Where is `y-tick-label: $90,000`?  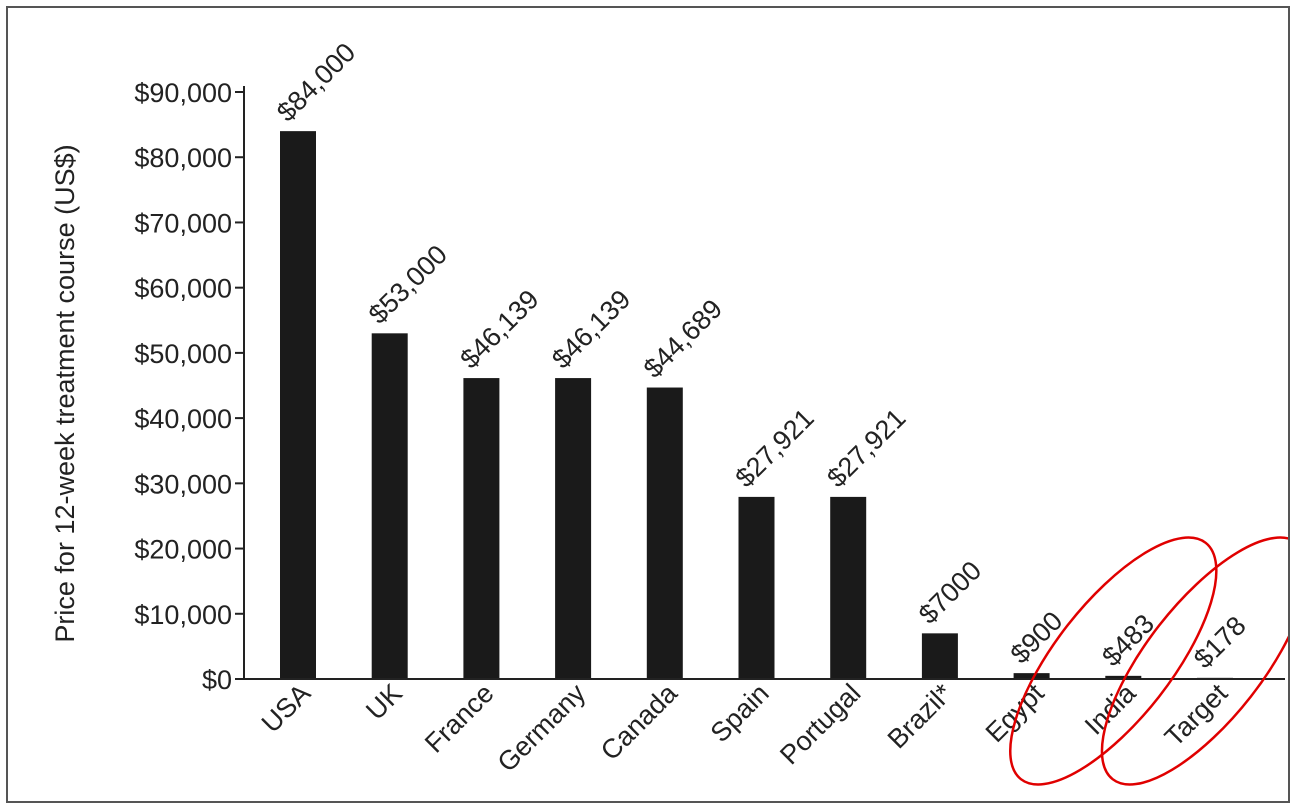 y-tick-label: $90,000 is located at coordinates (183, 93).